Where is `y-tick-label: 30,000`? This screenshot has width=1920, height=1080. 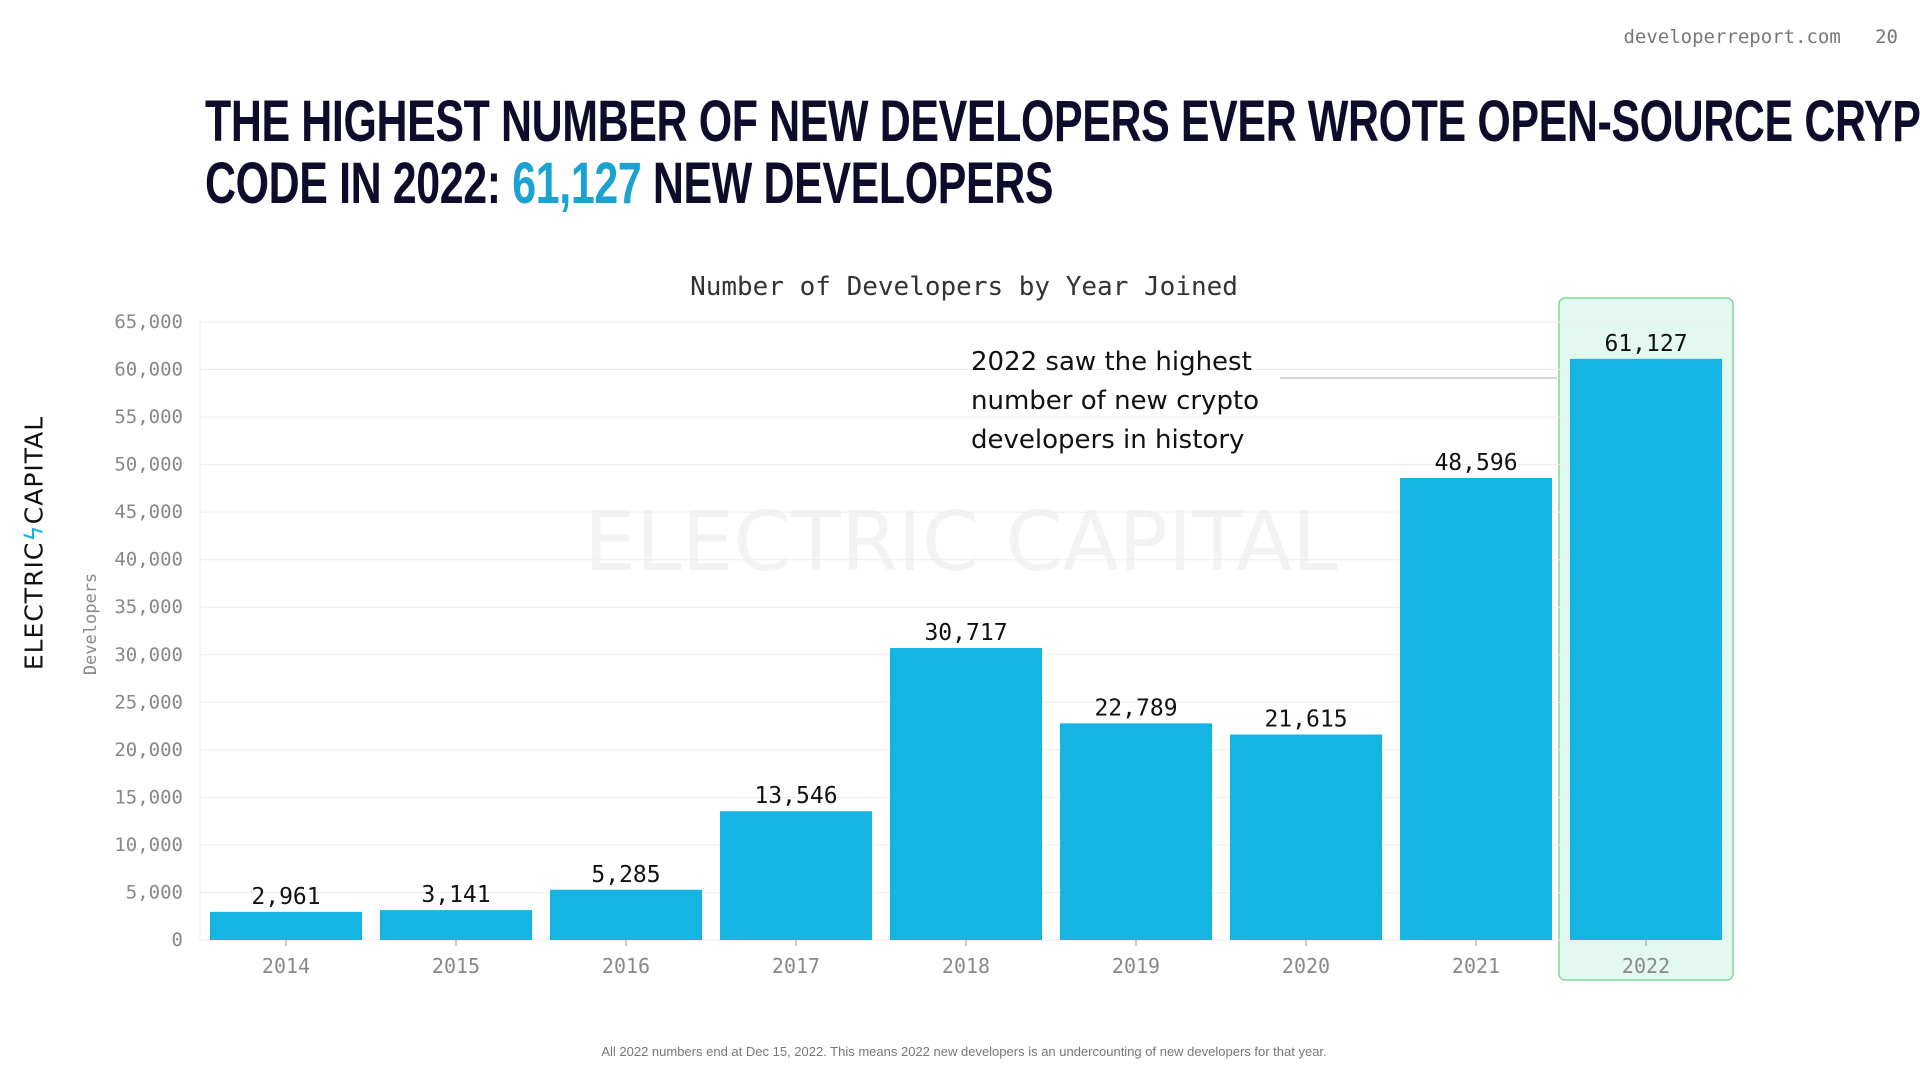
y-tick-label: 30,000 is located at coordinates (148, 655).